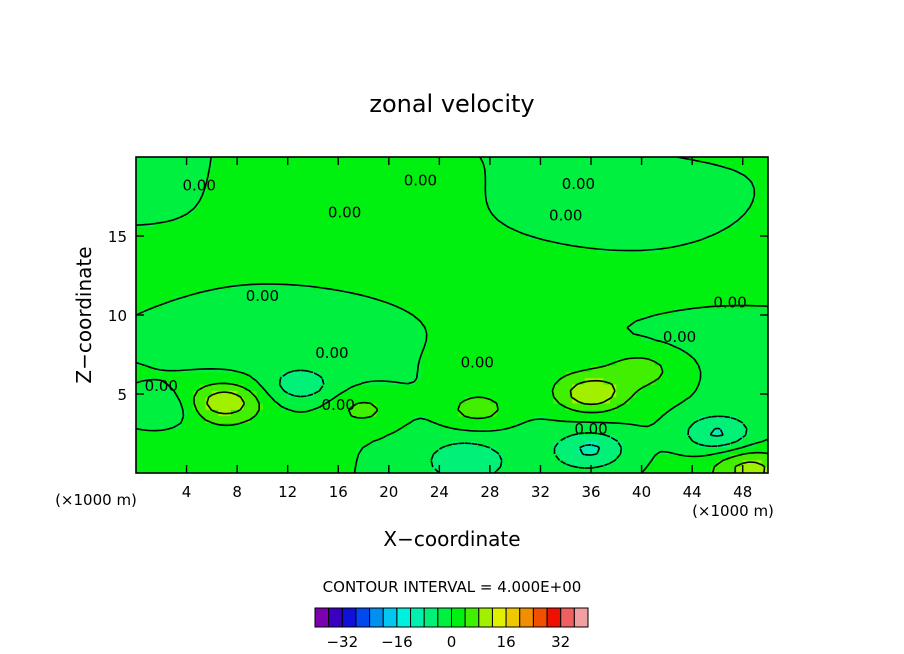  I want to click on contour-line--8, so click(651, 441).